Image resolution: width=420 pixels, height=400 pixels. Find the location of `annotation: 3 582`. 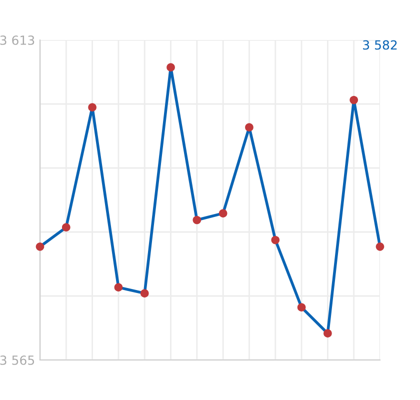

annotation: 3 582 is located at coordinates (380, 45).